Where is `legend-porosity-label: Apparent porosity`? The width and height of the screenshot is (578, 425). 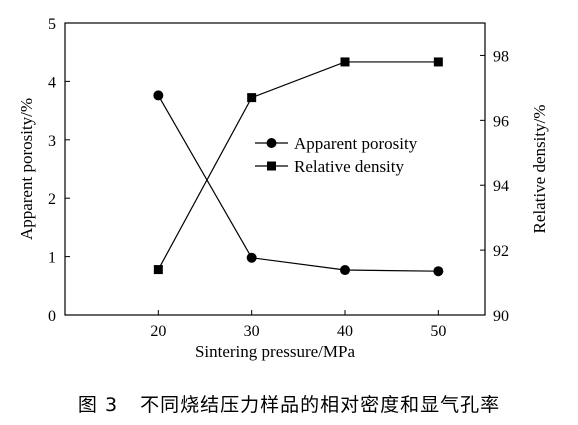
legend-porosity-label: Apparent porosity is located at coordinates (356, 143).